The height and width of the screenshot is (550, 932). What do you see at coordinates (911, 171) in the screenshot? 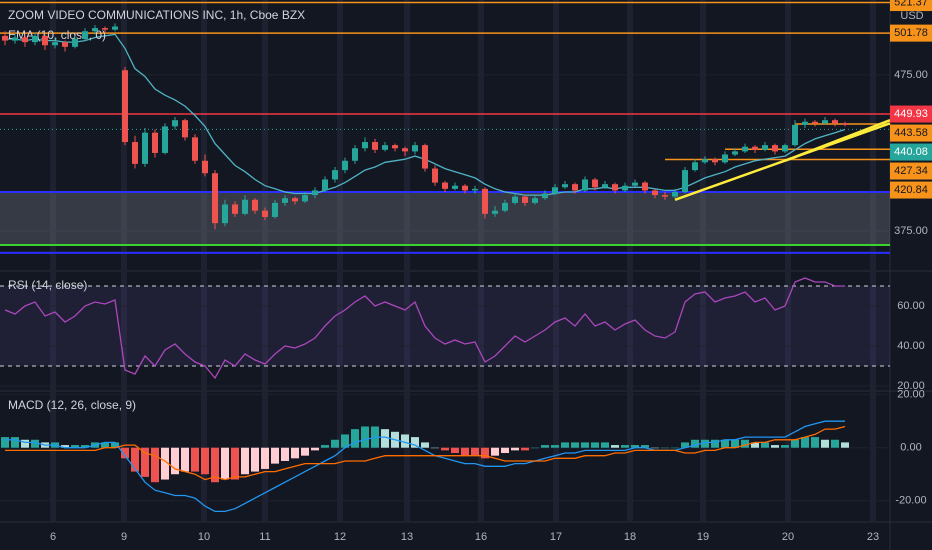
I see `price-label: 427.34` at bounding box center [911, 171].